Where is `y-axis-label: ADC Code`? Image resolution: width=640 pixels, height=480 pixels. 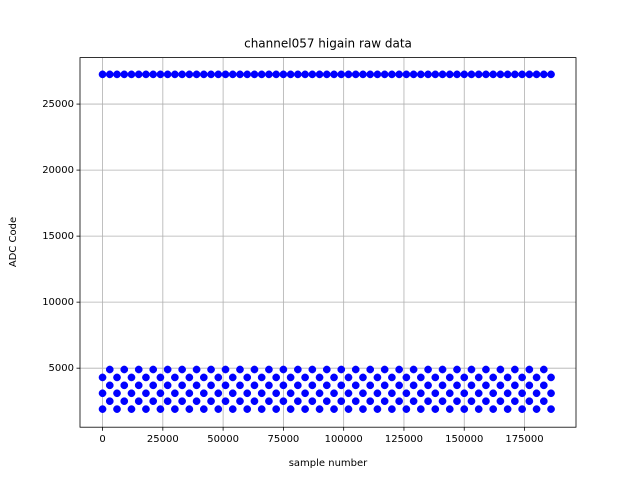
y-axis-label: ADC Code is located at coordinates (13, 242).